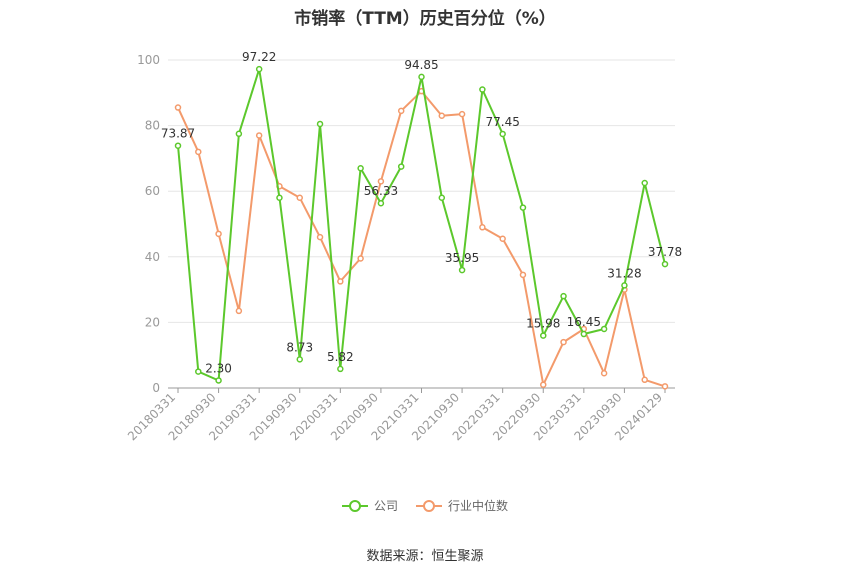 This screenshot has height=574, width=850. What do you see at coordinates (421, 65) in the screenshot?
I see `data-label: 94.85` at bounding box center [421, 65].